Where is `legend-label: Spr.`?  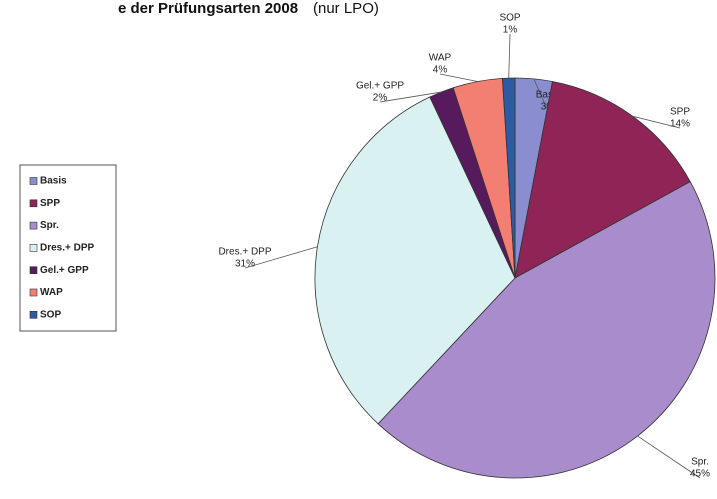 legend-label: Spr. is located at coordinates (49, 225).